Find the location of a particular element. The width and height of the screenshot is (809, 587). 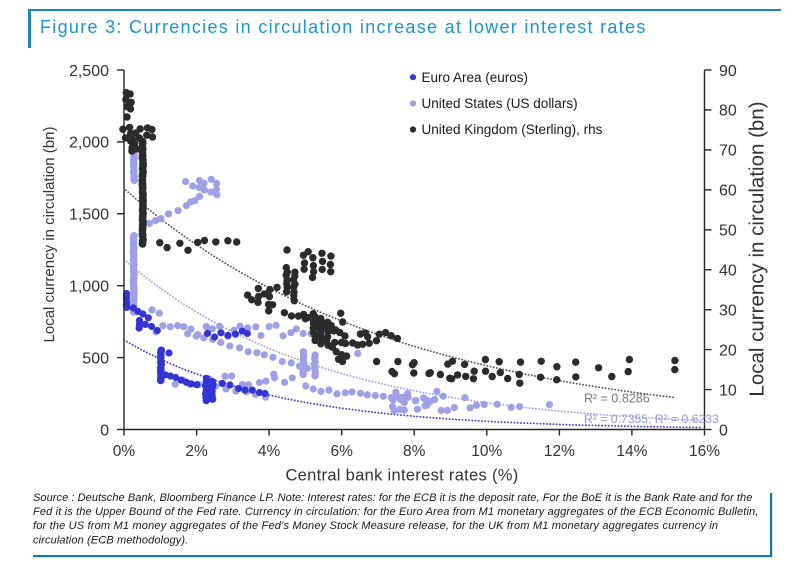

svg-text: 10 is located at coordinates (728, 390).